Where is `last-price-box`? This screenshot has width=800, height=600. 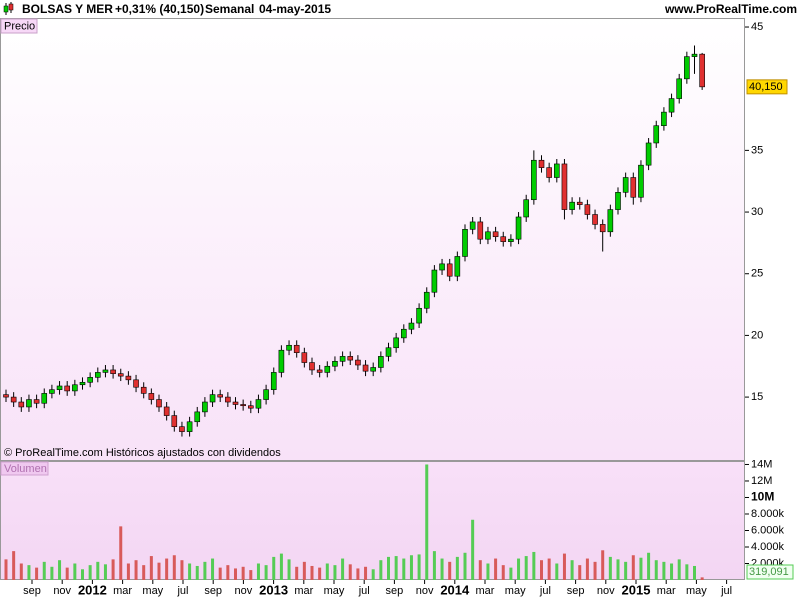
last-price-box is located at coordinates (767, 87).